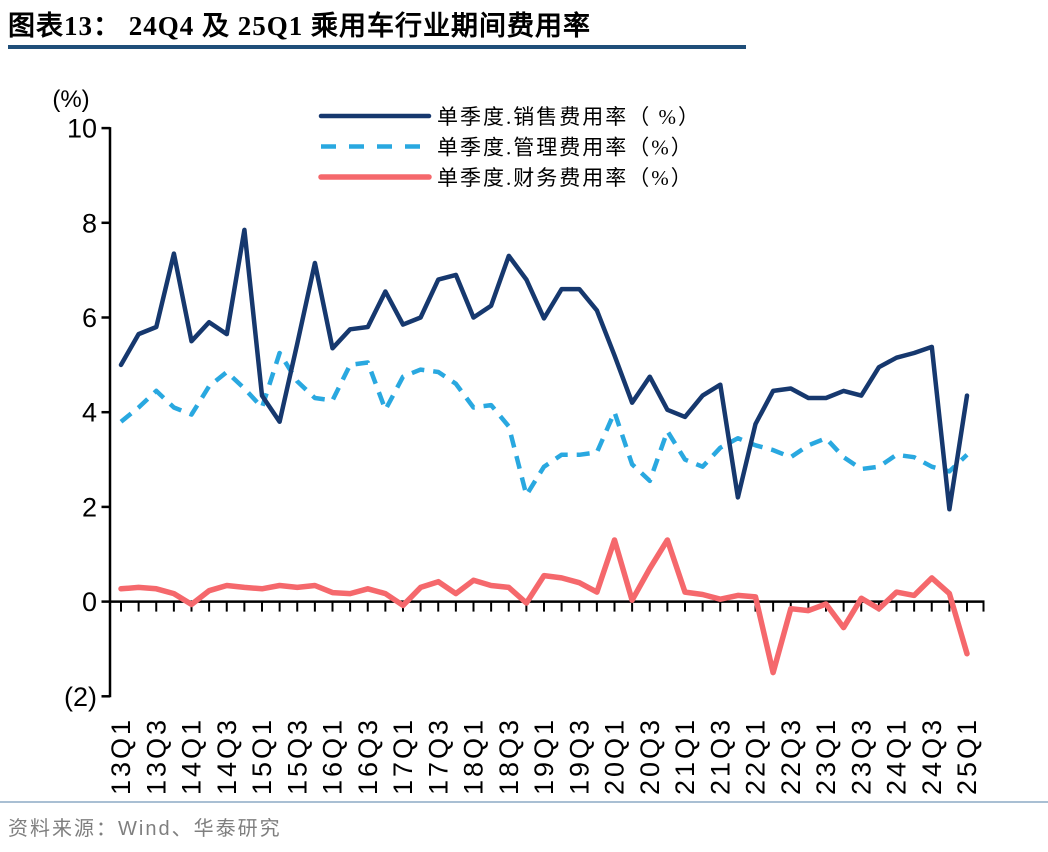 The image size is (1048, 852). What do you see at coordinates (569, 117) in the screenshot?
I see `legend-label: 单季度.销售费用率（ %）` at bounding box center [569, 117].